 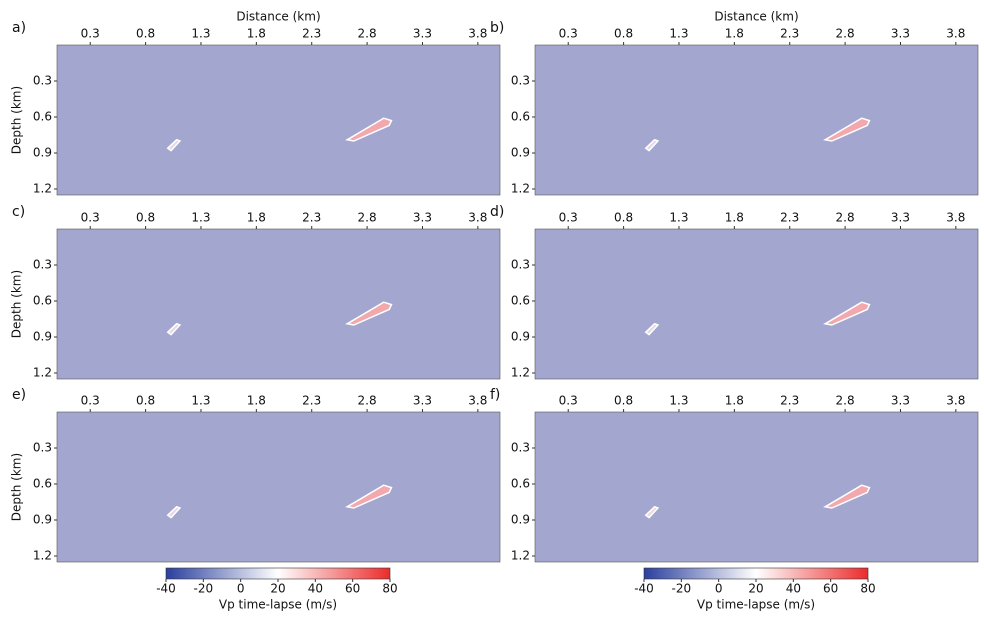 What do you see at coordinates (495, 395) in the screenshot?
I see `panel-label: f)` at bounding box center [495, 395].